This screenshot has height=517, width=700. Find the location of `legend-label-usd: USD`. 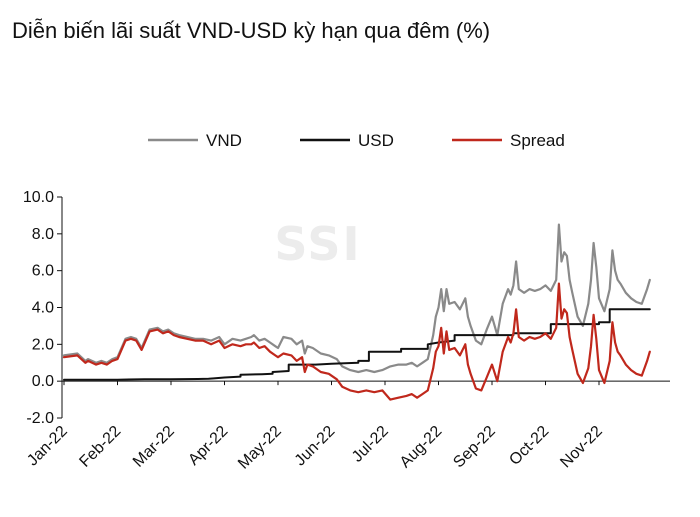

legend-label-usd: USD is located at coordinates (376, 140).